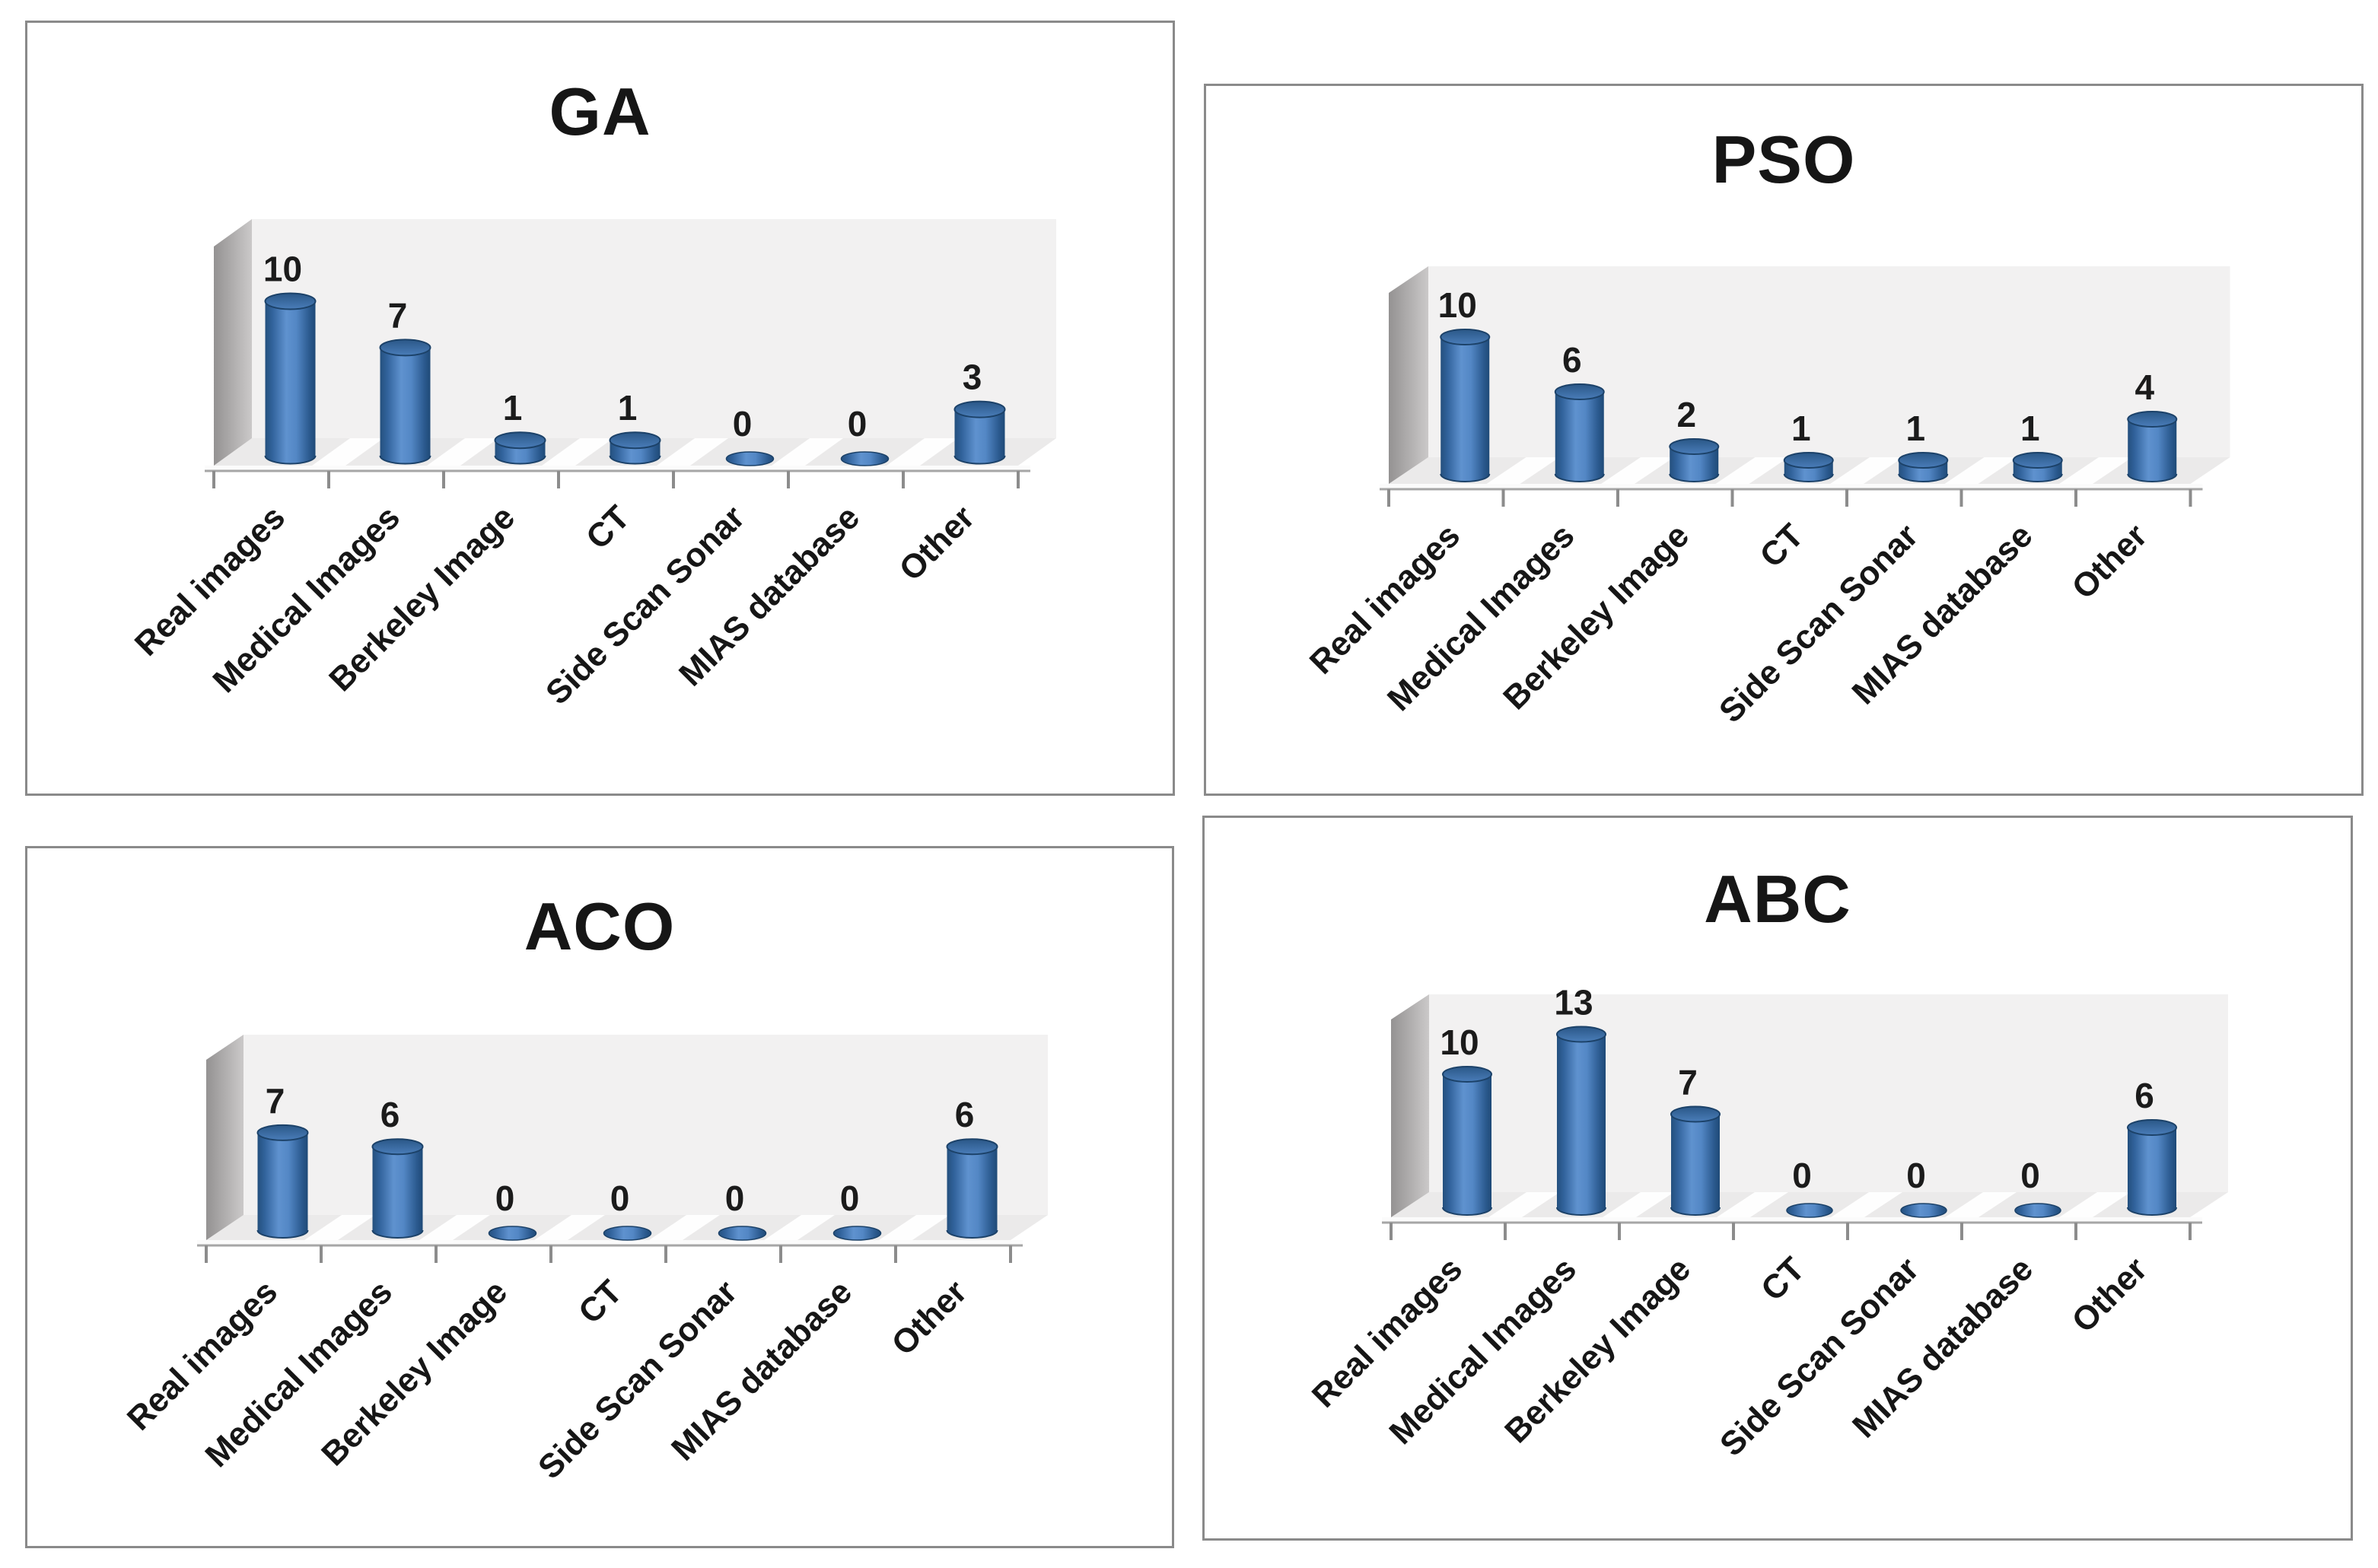  What do you see at coordinates (1777, 899) in the screenshot?
I see `chart-title-abc: ABC` at bounding box center [1777, 899].